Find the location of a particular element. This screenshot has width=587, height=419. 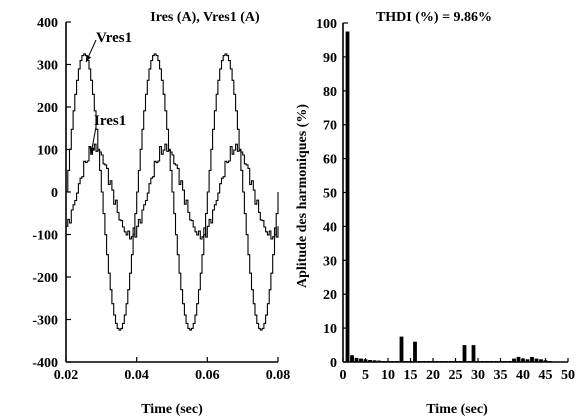

right-y-tick-label: 50 is located at coordinates (330, 194).